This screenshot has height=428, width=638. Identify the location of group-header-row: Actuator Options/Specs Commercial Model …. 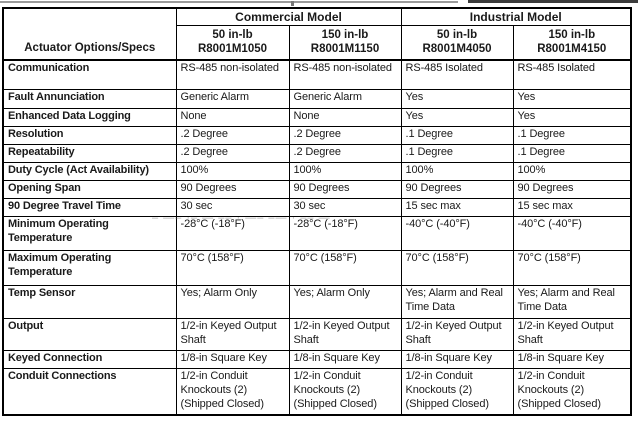
(317, 34).